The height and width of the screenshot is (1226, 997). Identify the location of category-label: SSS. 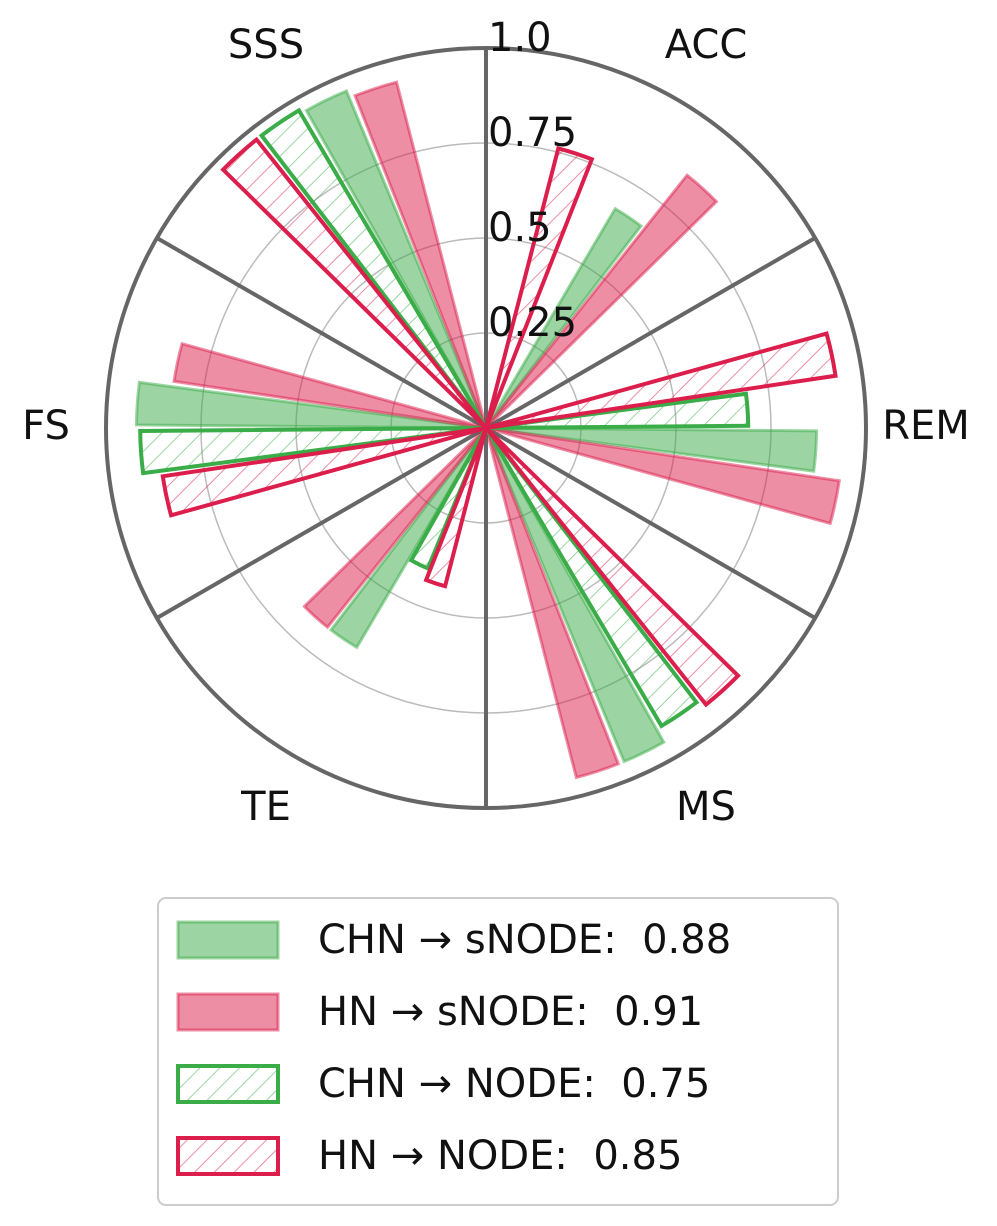
(266, 45).